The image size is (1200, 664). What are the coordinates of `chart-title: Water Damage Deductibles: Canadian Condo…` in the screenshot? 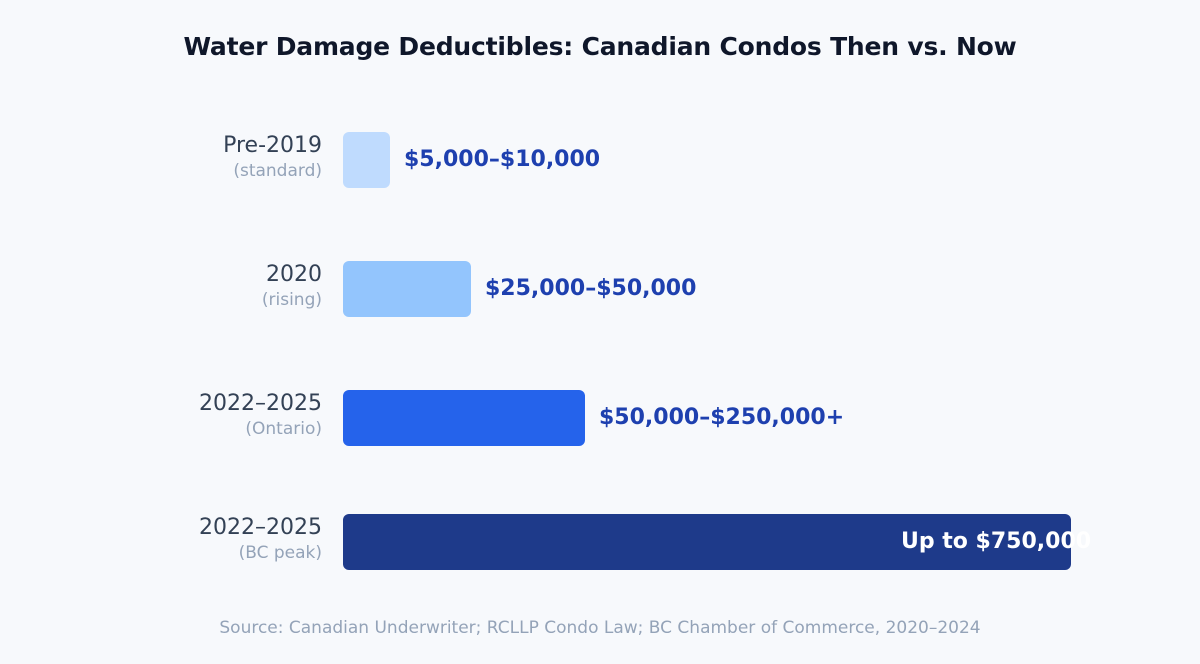 It's located at (600, 46).